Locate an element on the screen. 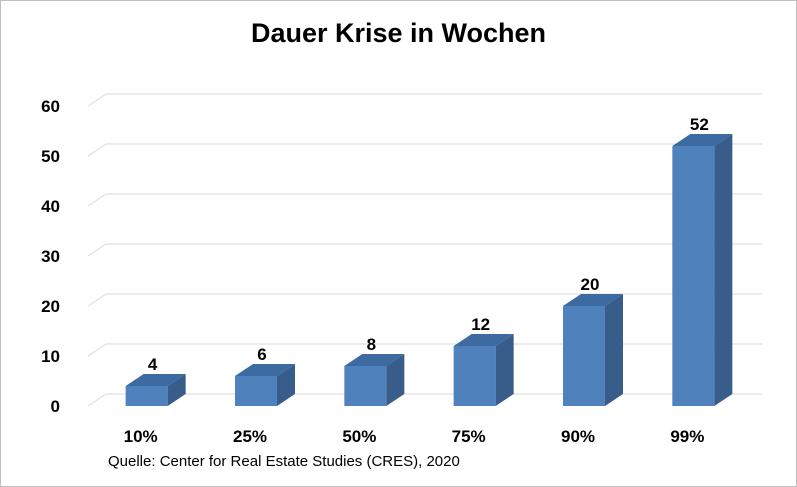  data-label: 4 is located at coordinates (153, 364).